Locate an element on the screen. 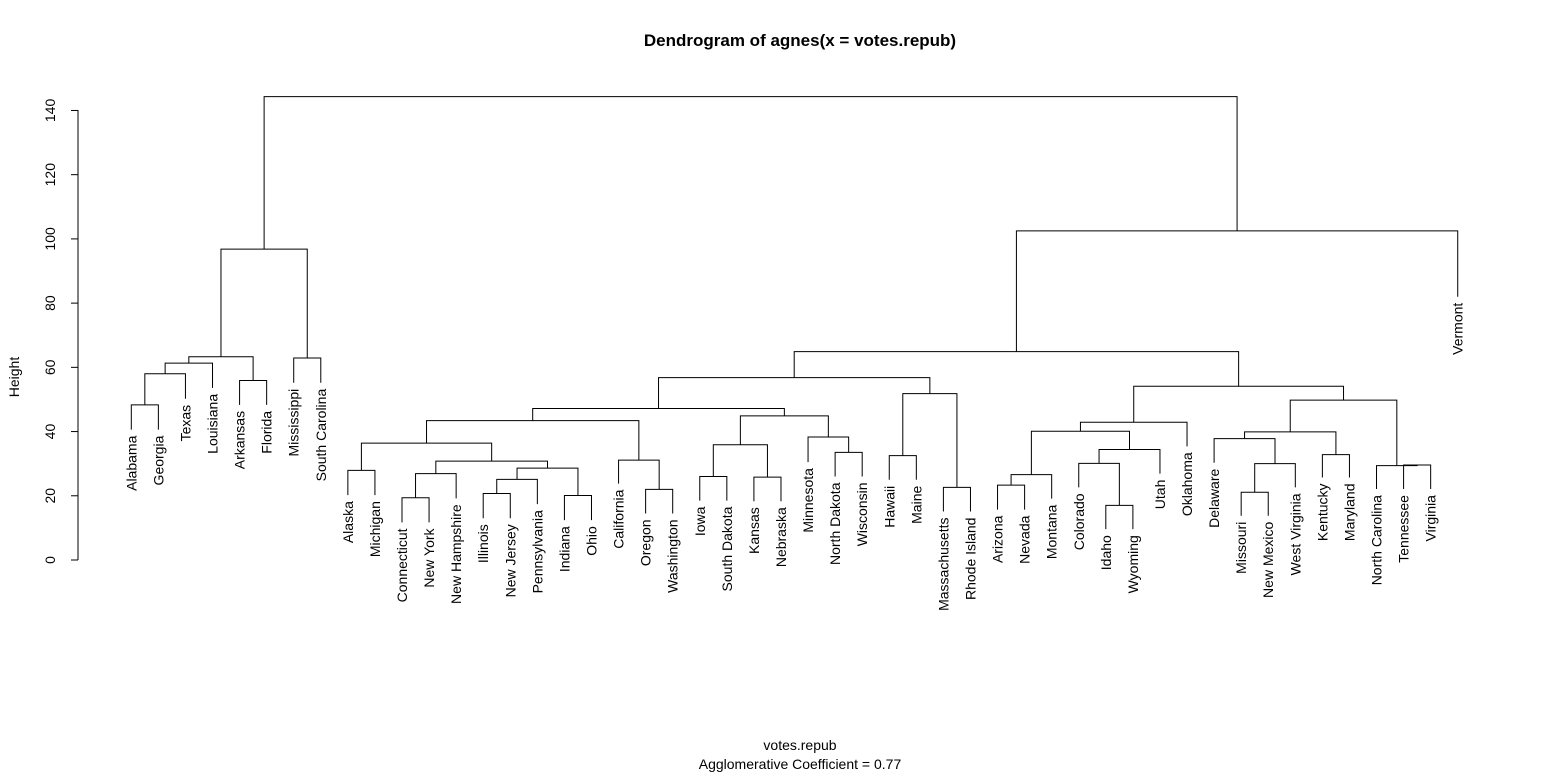 The image size is (1562, 775). y-axis-label: Height is located at coordinates (14, 377).